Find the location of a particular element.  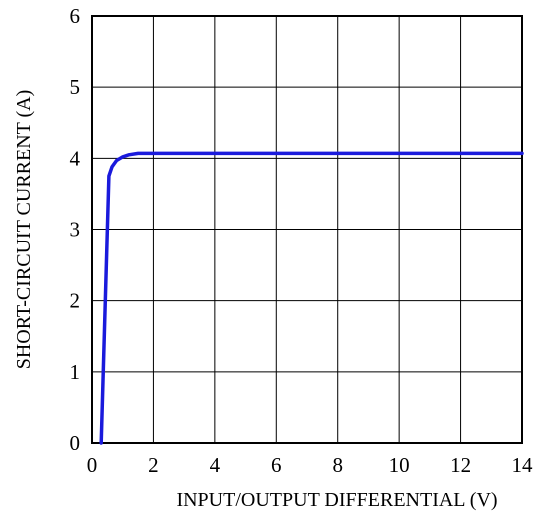

y-tick-labels: 0 1 2 3 4 5 6 is located at coordinates (75, 229).